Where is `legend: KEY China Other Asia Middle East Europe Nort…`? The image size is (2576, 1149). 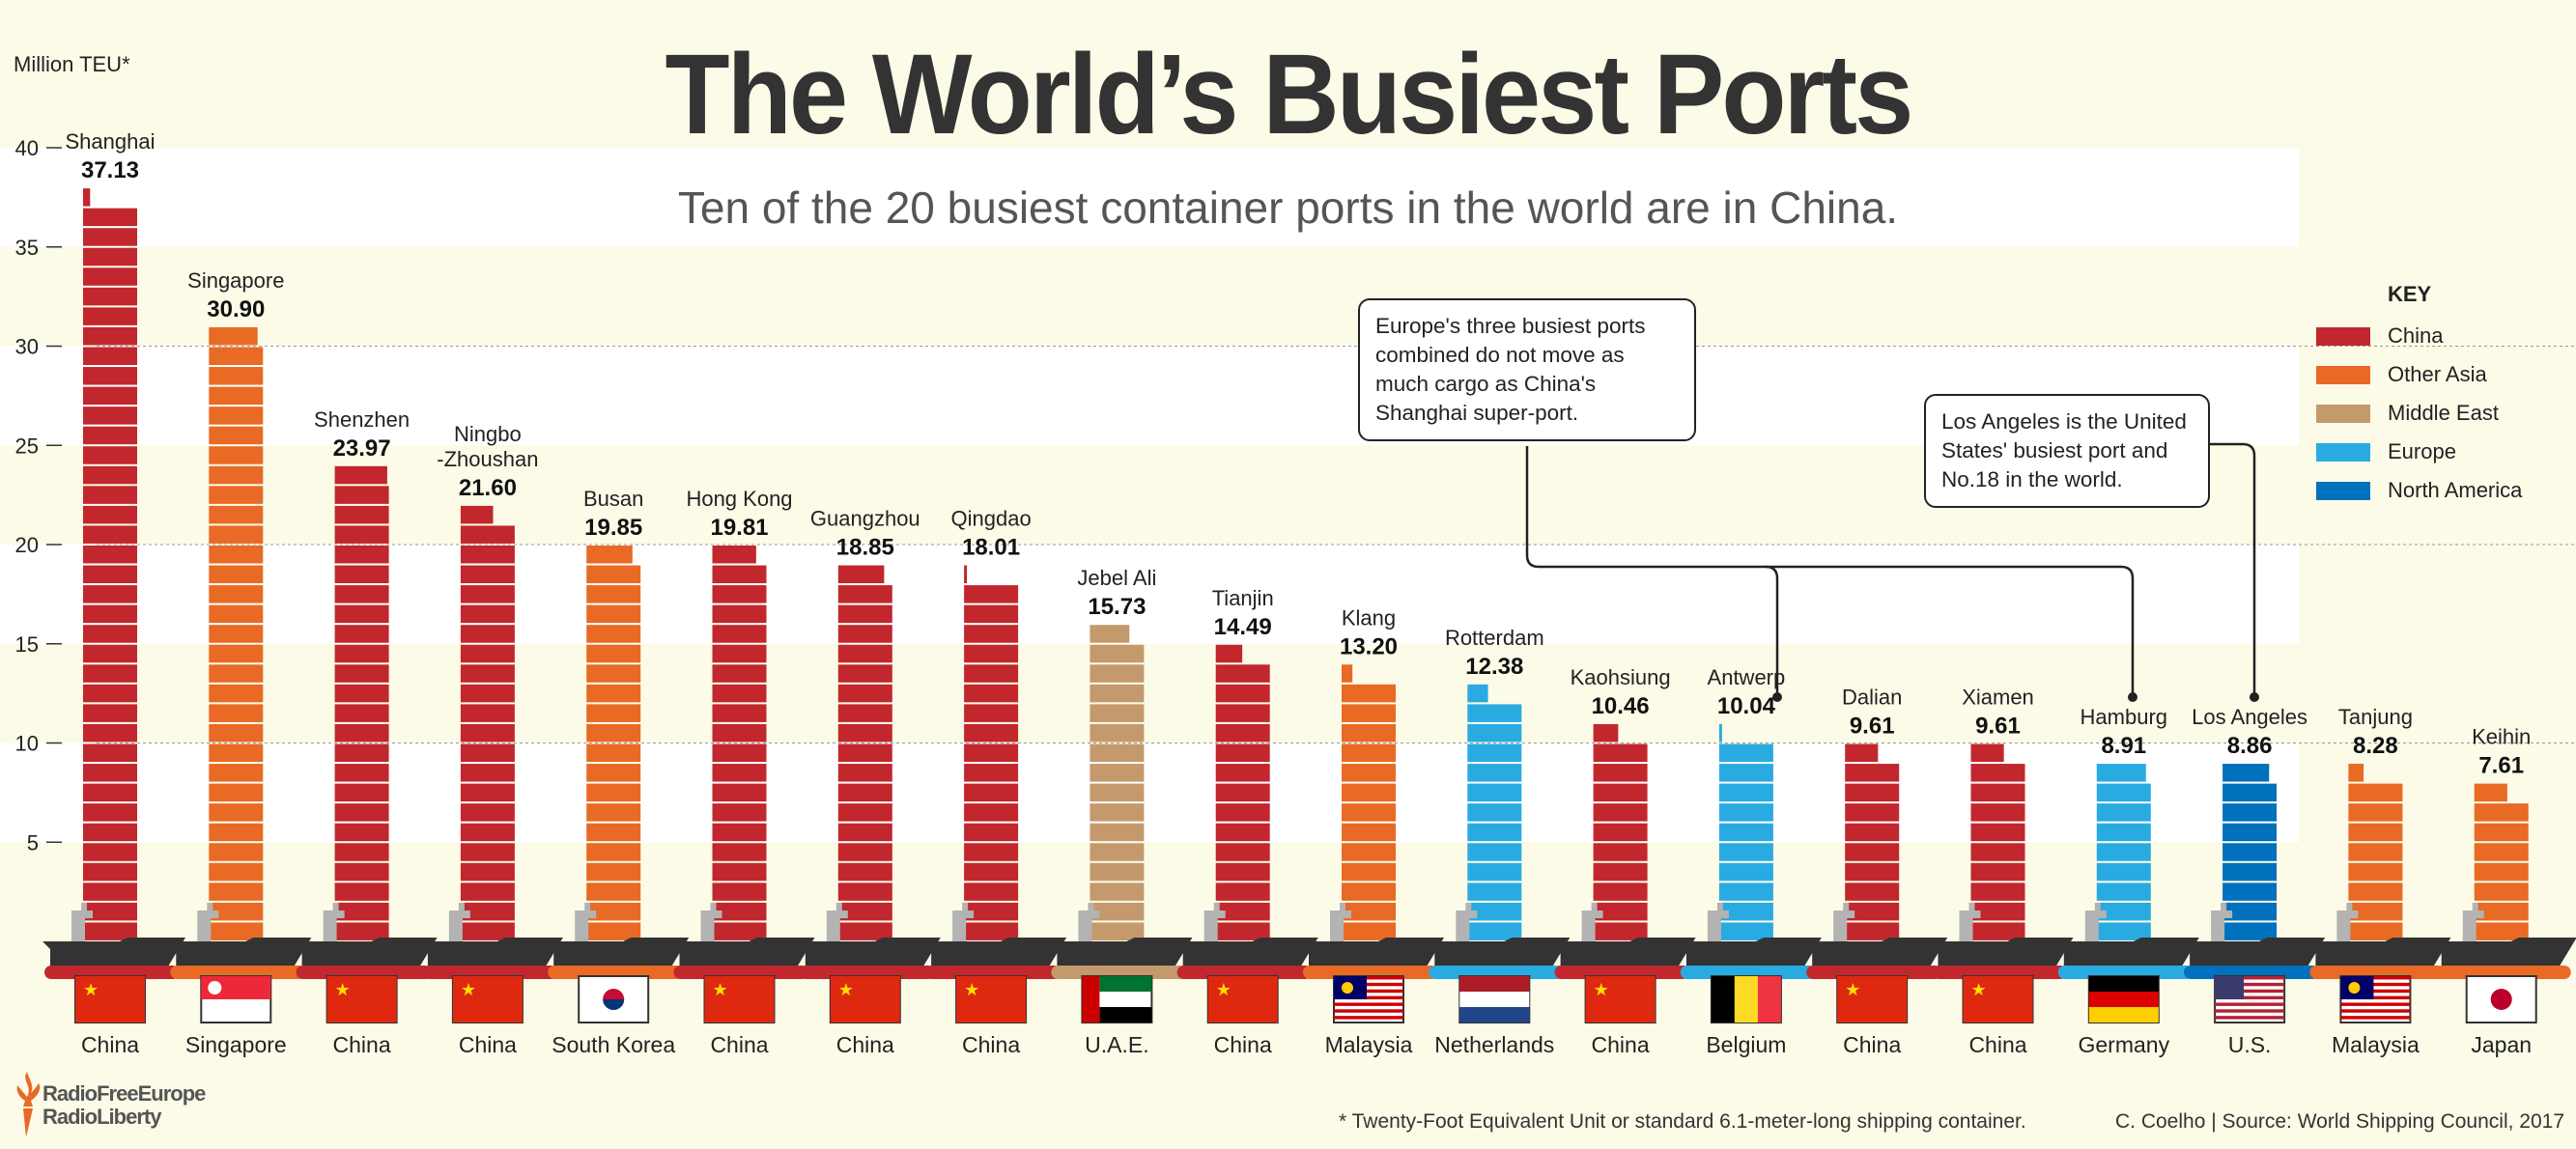 legend: KEY China Other Asia Middle East Europe Nort… is located at coordinates (2419, 396).